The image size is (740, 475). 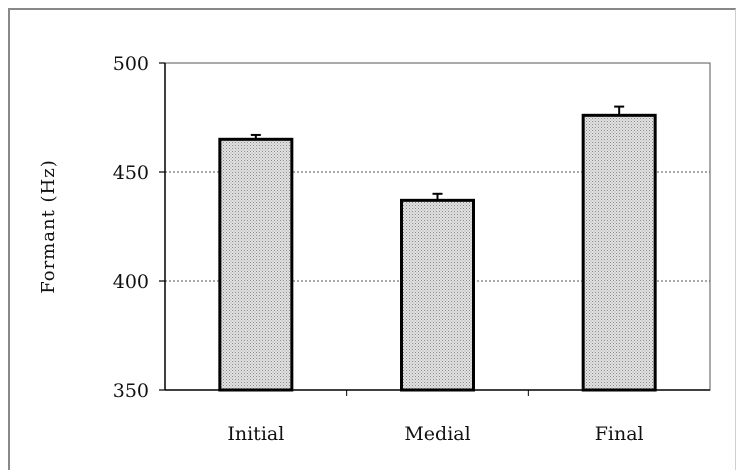 What do you see at coordinates (131, 173) in the screenshot?
I see `y-tick-label: 450` at bounding box center [131, 173].